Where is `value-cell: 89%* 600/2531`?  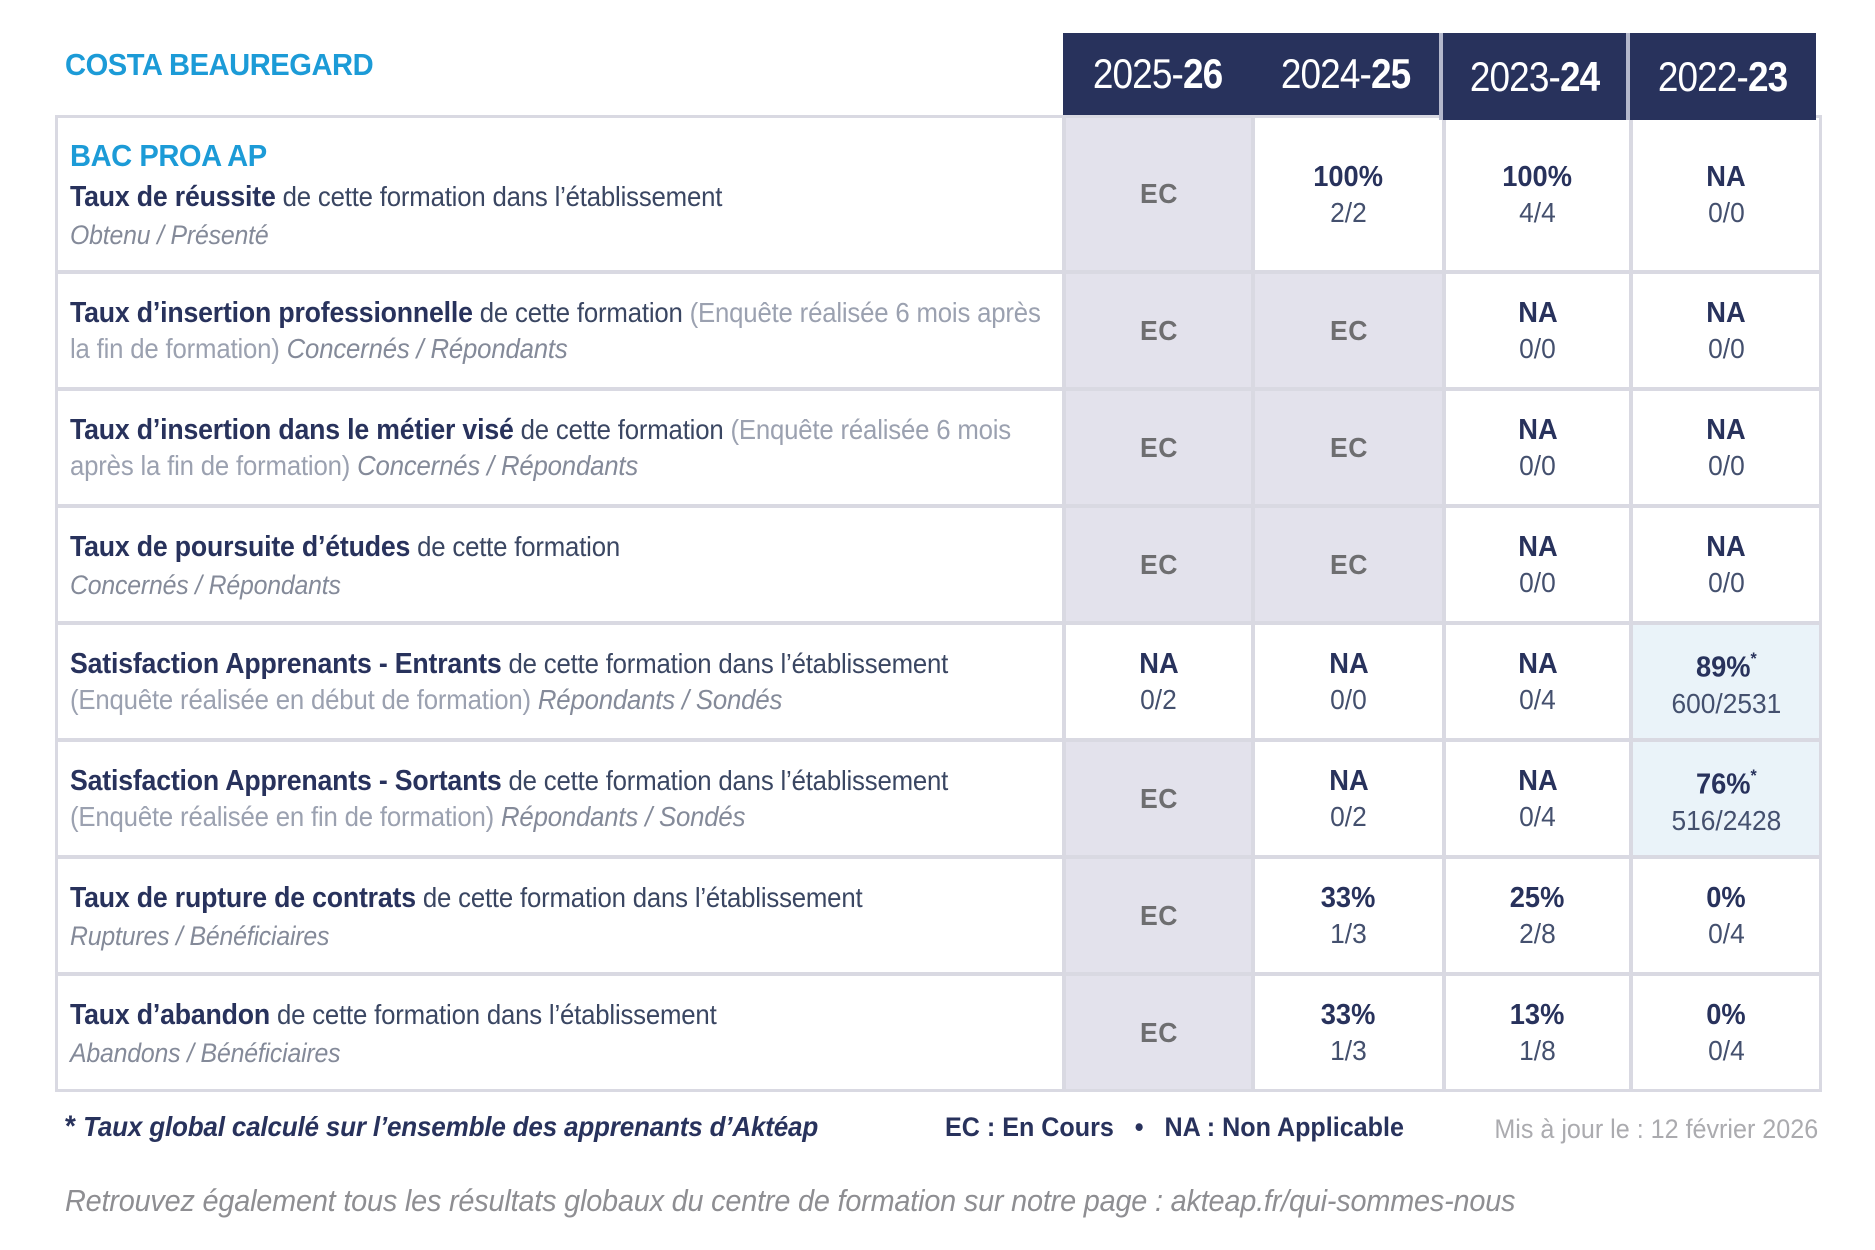
value-cell: 89%* 600/2531 is located at coordinates (1726, 681).